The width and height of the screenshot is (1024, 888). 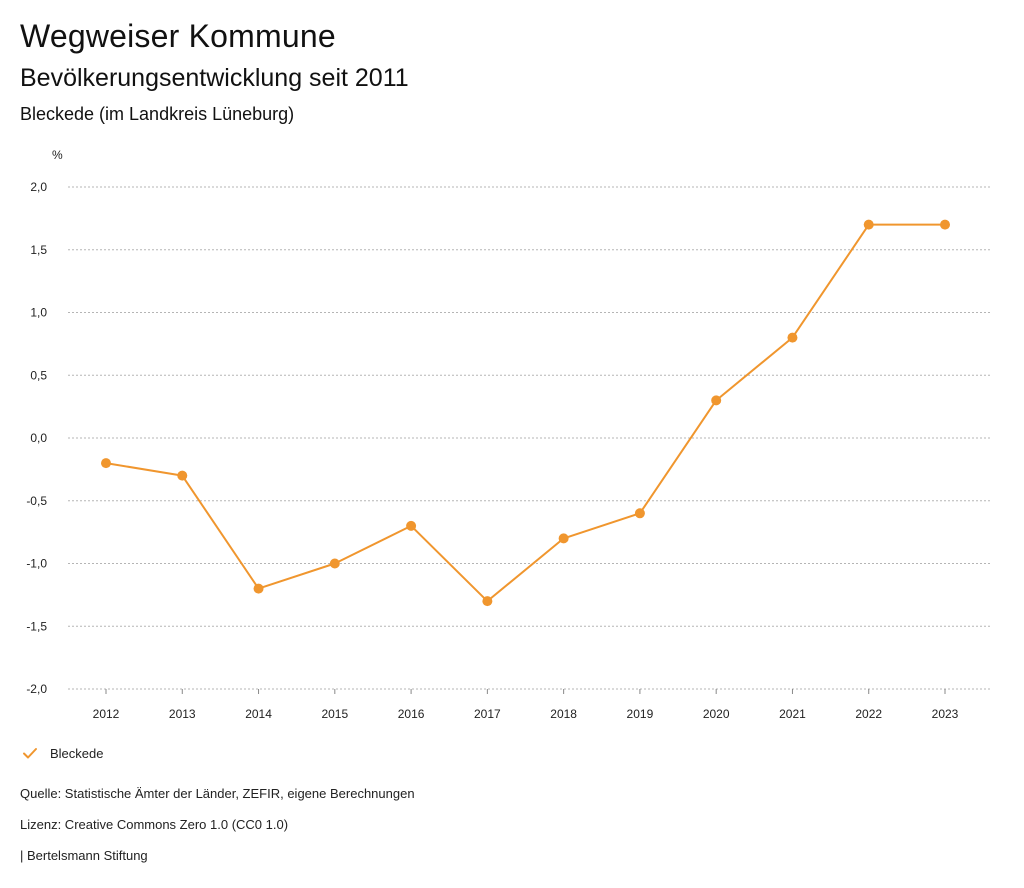 What do you see at coordinates (38, 250) in the screenshot?
I see `y-tick-label: 1,5` at bounding box center [38, 250].